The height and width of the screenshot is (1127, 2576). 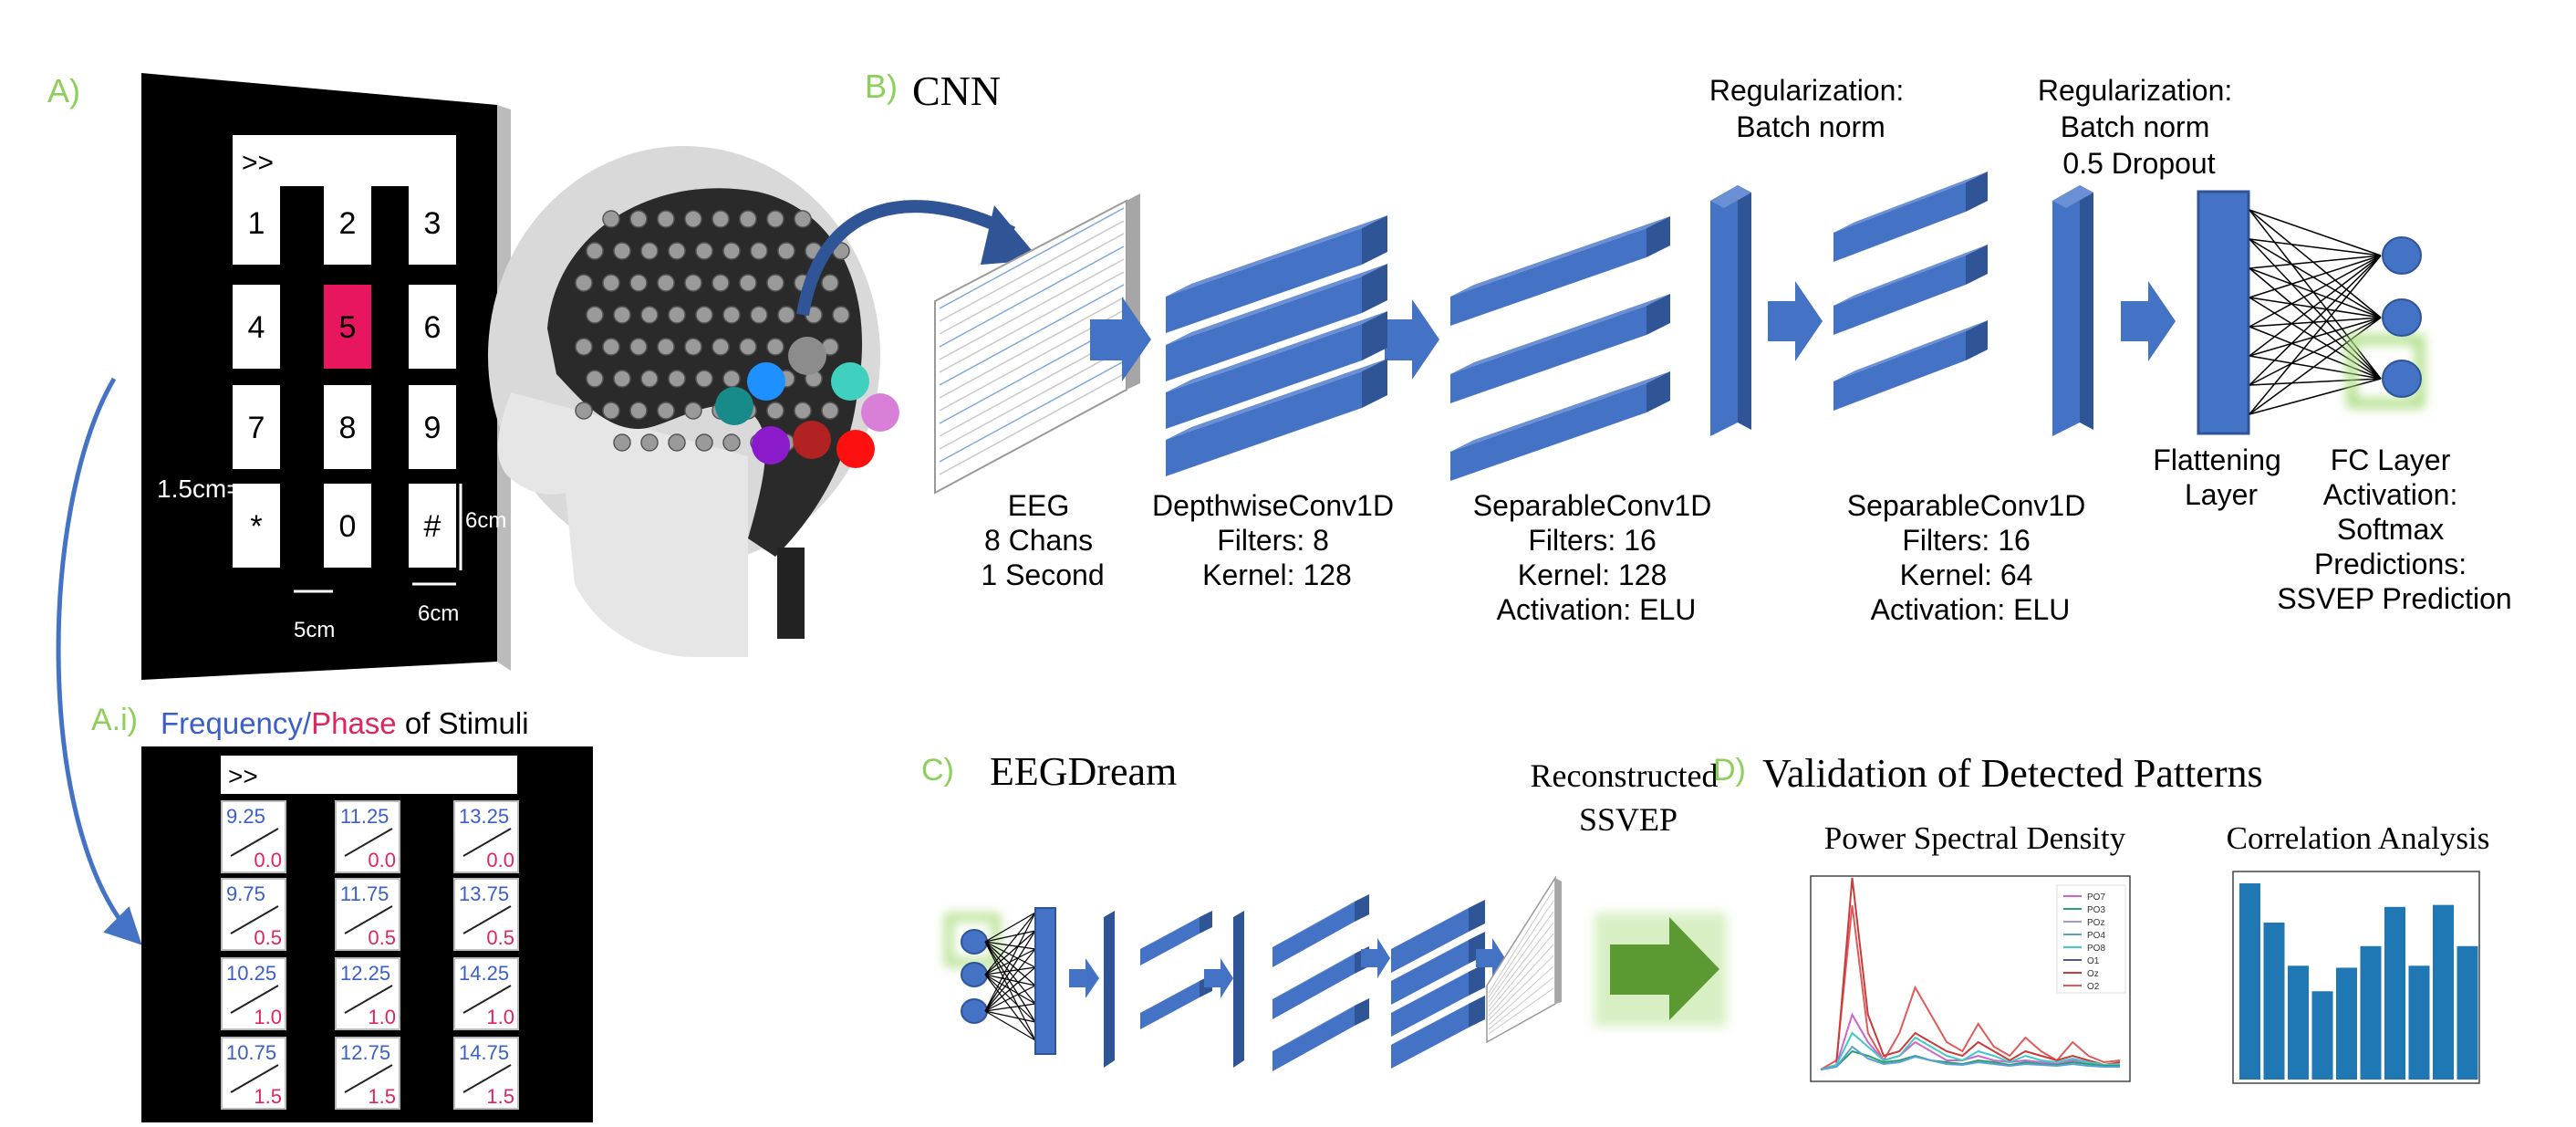 What do you see at coordinates (2095, 923) in the screenshot?
I see `psd-legend-item: POz` at bounding box center [2095, 923].